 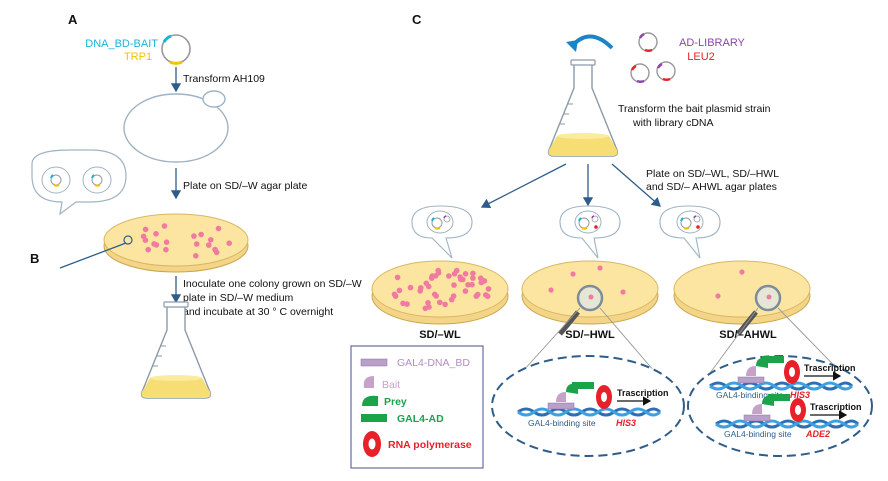 I want to click on callout-bubble-hwl, so click(x=590, y=232).